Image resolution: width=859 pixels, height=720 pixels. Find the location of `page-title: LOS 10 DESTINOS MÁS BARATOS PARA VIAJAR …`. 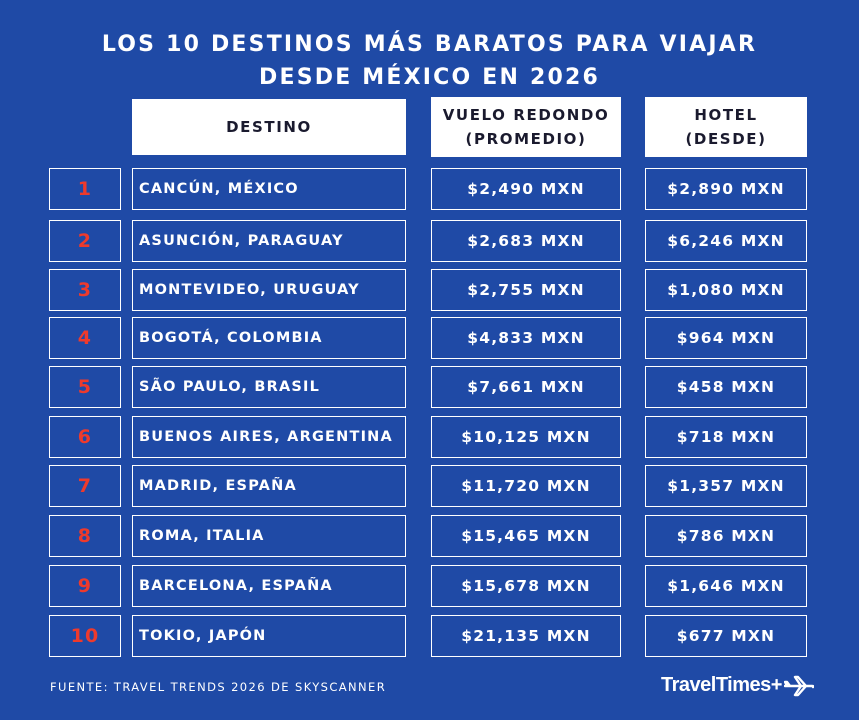

page-title: LOS 10 DESTINOS MÁS BARATOS PARA VIAJAR … is located at coordinates (429, 61).